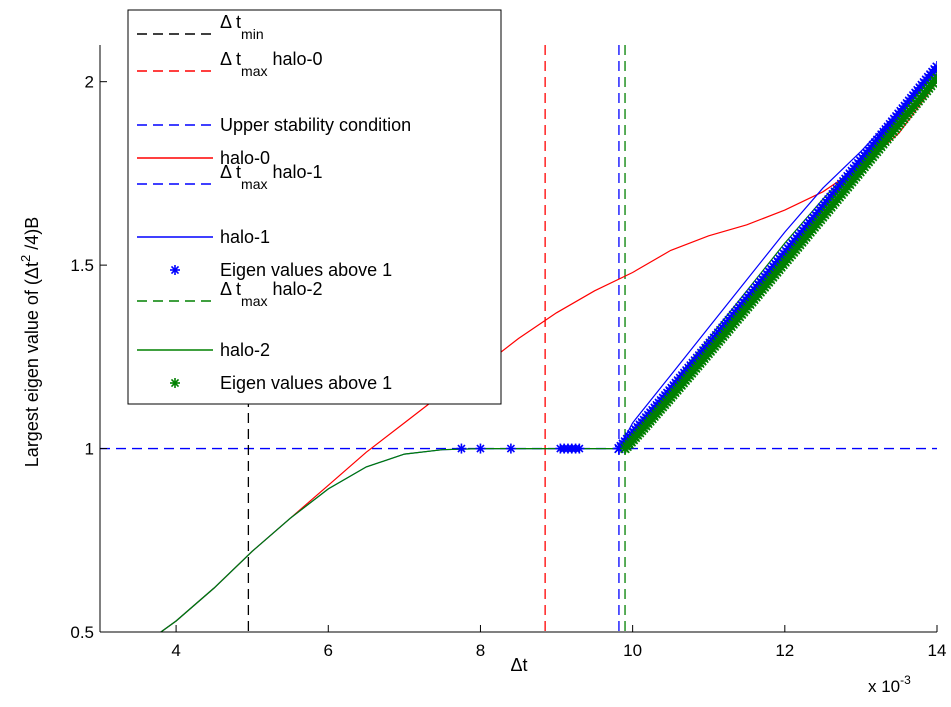 The width and height of the screenshot is (951, 707). I want to click on legend-label: halo-2, so click(245, 350).